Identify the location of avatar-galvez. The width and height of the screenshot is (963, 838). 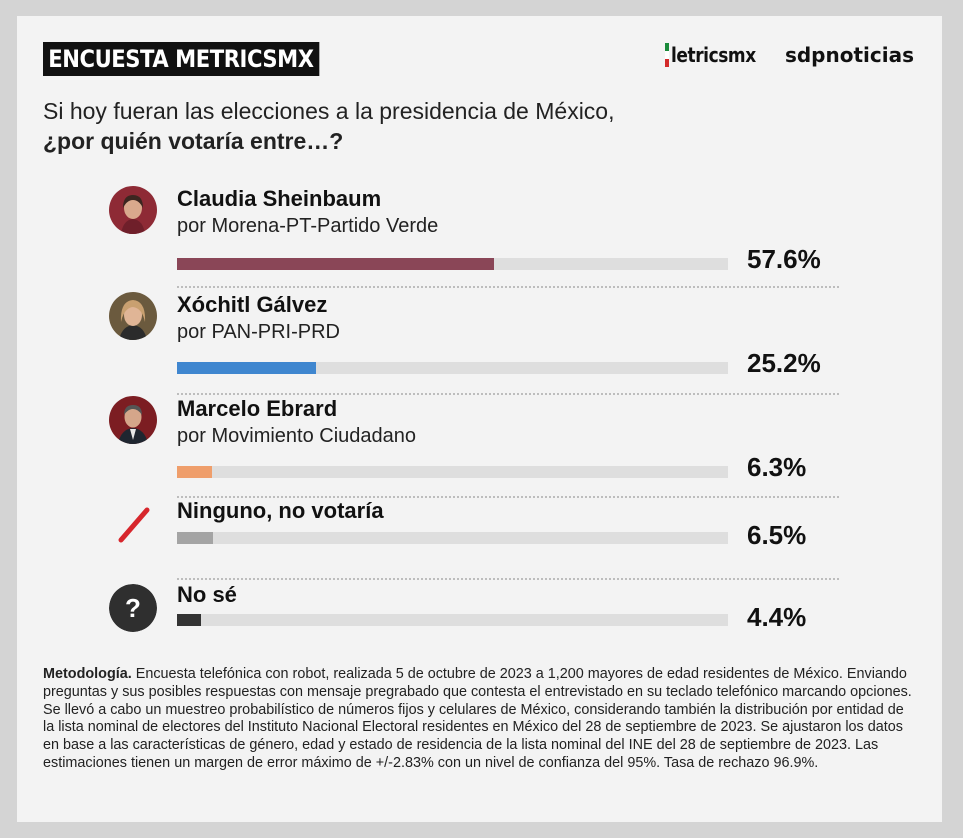
(133, 316).